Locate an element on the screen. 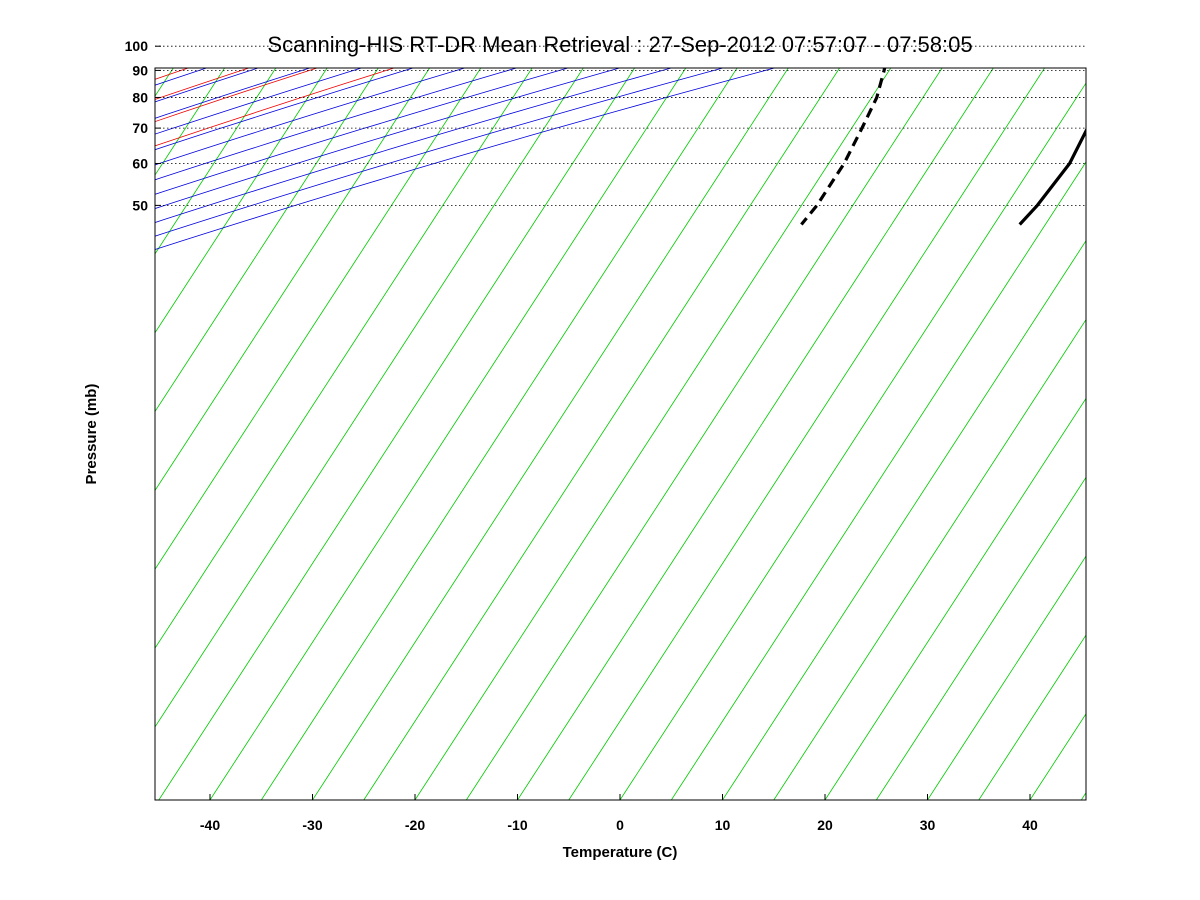 The height and width of the screenshot is (900, 1200). y-axis-label: Pressure (mb) is located at coordinates (91, 434).